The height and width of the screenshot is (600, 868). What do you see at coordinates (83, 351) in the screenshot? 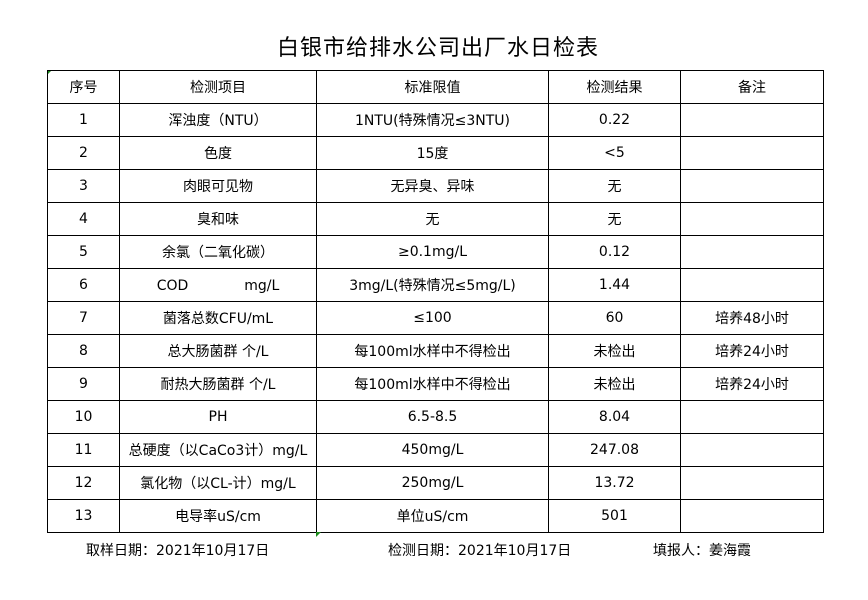
I see `row-number-cell: 8` at bounding box center [83, 351].